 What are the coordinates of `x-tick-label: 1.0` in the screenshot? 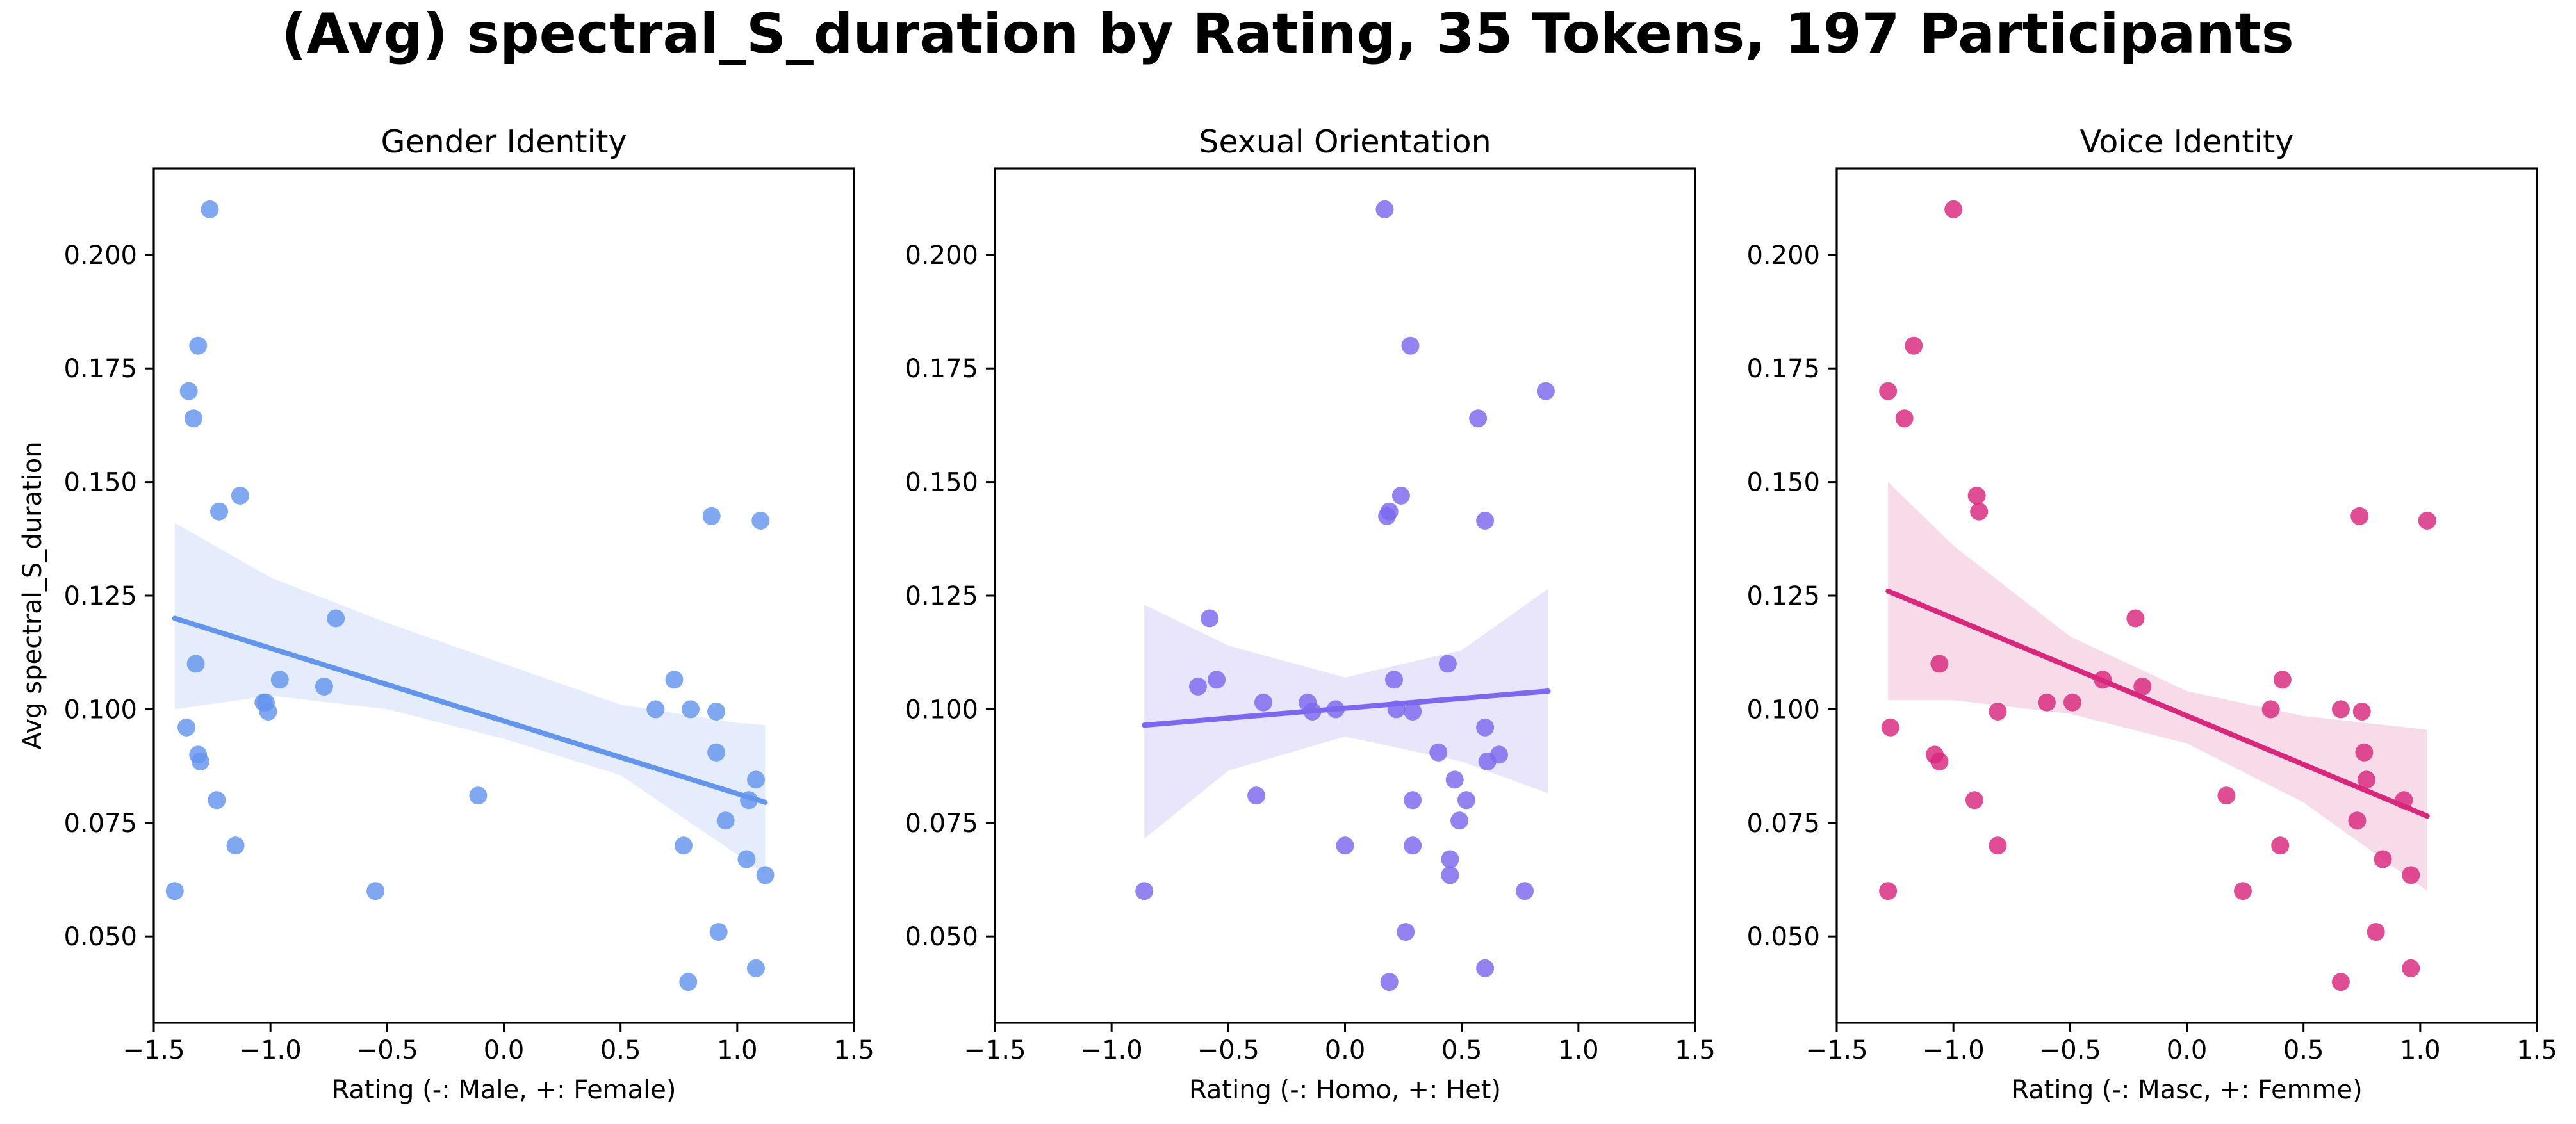 It's located at (738, 1050).